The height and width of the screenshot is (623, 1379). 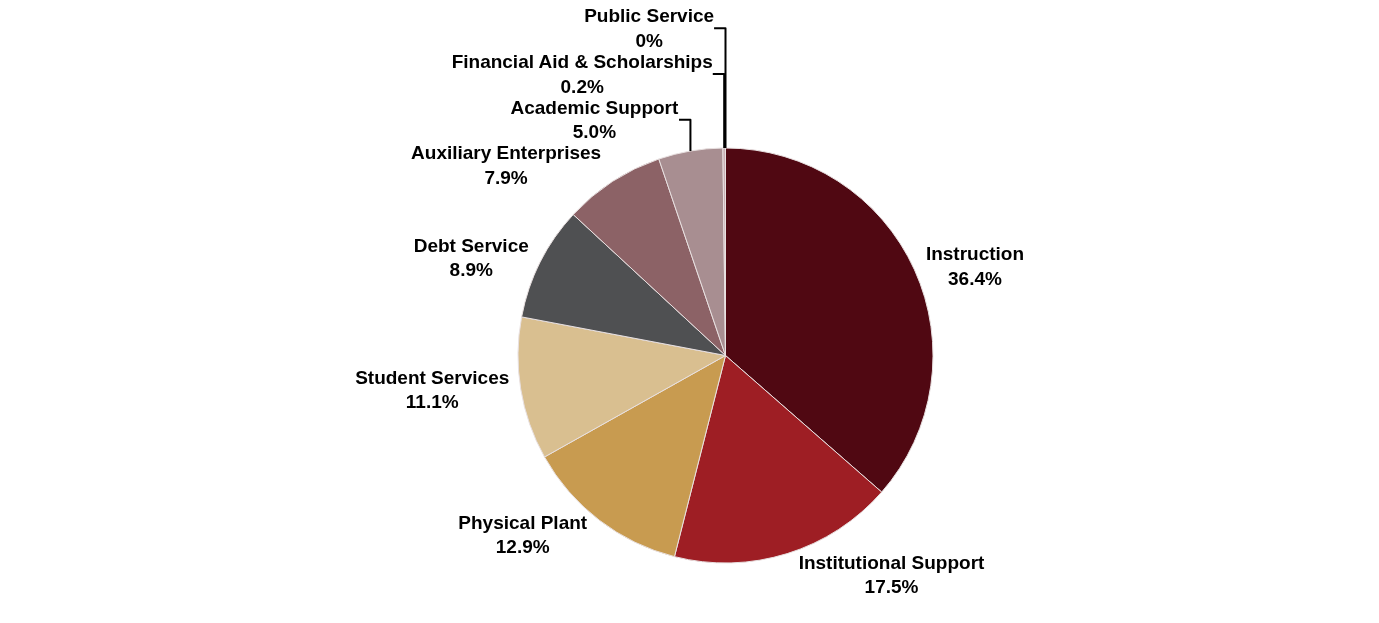 What do you see at coordinates (582, 62) in the screenshot?
I see `slice-label: Financial Aid & Scholarships` at bounding box center [582, 62].